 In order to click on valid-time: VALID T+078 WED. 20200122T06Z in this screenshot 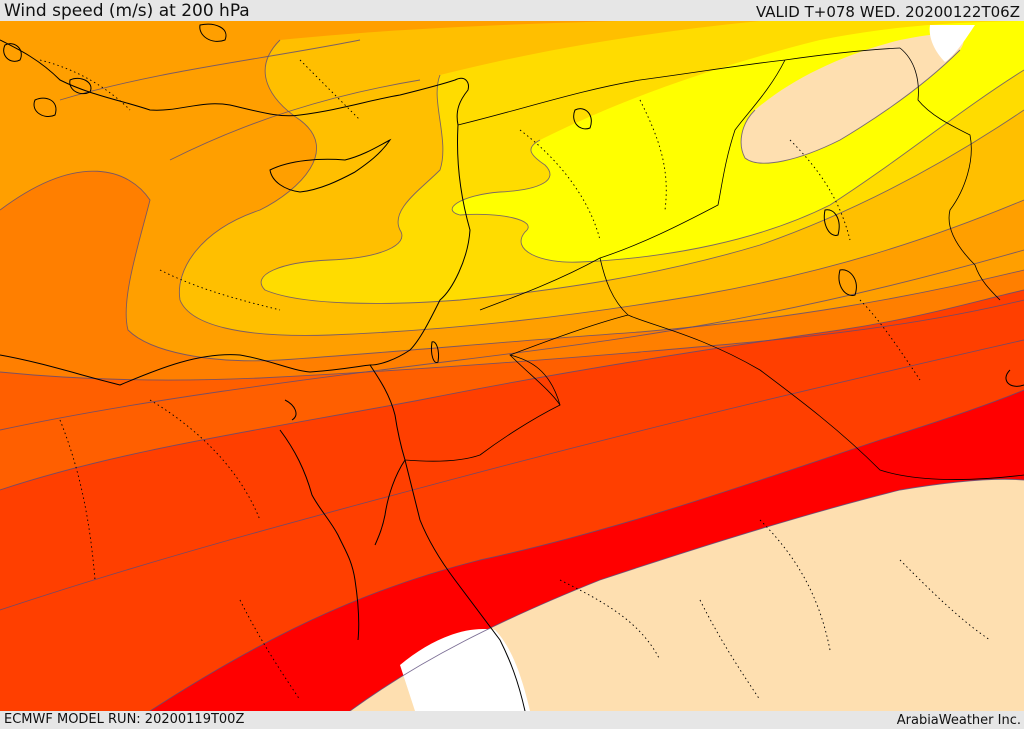, I will do `click(887, 12)`.